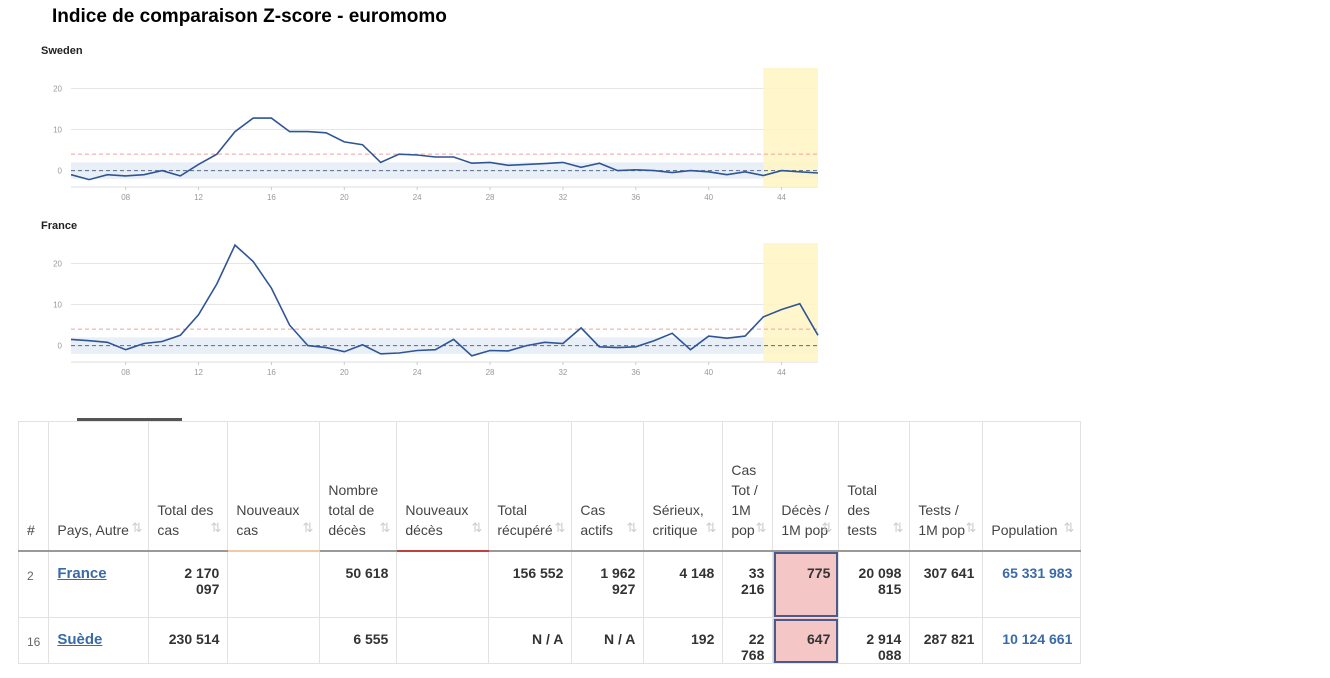 Image resolution: width=1330 pixels, height=678 pixels. I want to click on table-cell: 50 618, so click(358, 584).